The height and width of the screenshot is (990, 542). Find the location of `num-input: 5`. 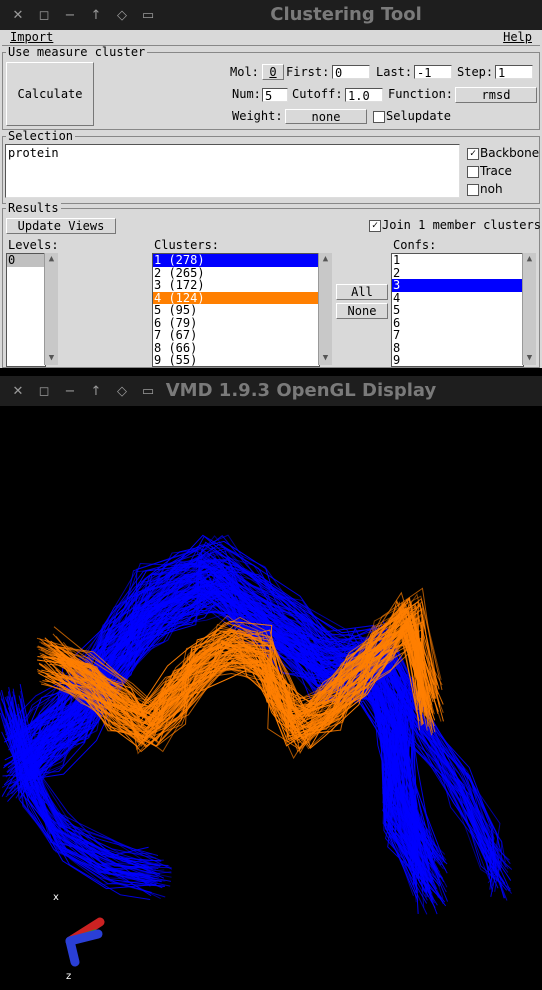

num-input: 5 is located at coordinates (275, 95).